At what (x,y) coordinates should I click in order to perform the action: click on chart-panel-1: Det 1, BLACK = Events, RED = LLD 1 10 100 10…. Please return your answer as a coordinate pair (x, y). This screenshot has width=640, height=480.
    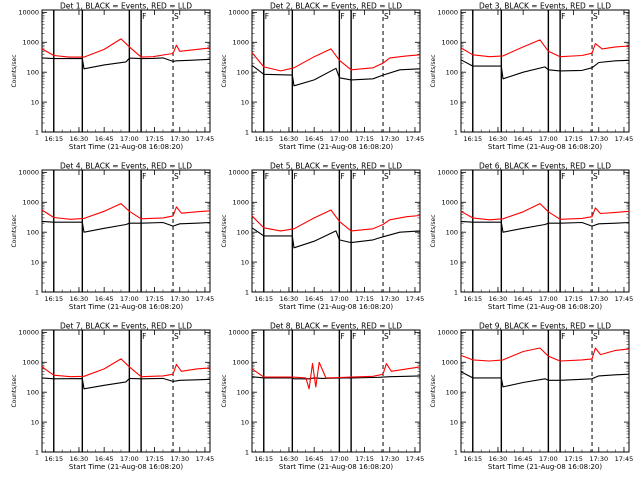
    Looking at the image, I should click on (112, 77).